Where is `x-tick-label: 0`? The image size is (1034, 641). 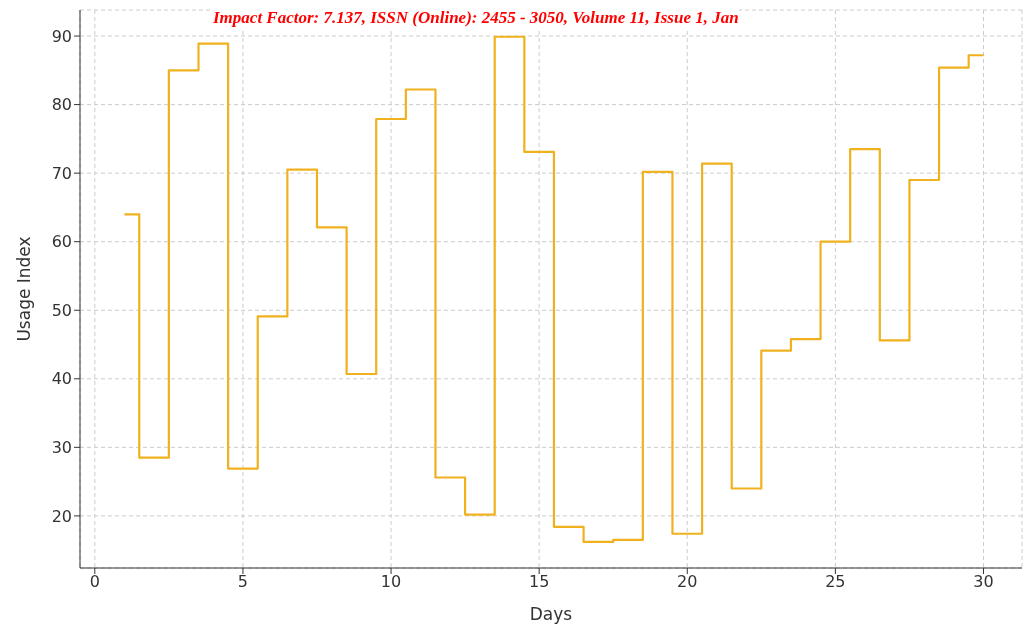
x-tick-label: 0 is located at coordinates (94, 582).